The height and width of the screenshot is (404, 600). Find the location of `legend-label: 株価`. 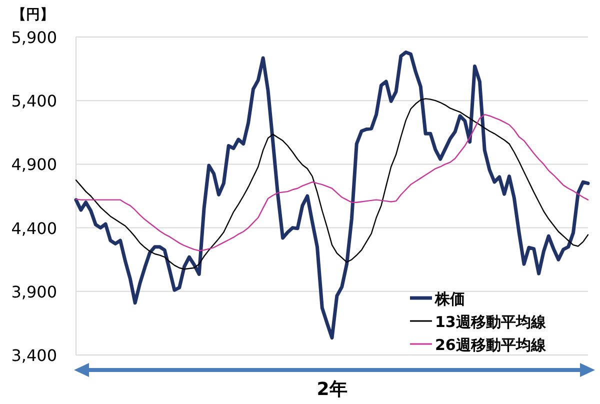

legend-label: 株価 is located at coordinates (449, 299).